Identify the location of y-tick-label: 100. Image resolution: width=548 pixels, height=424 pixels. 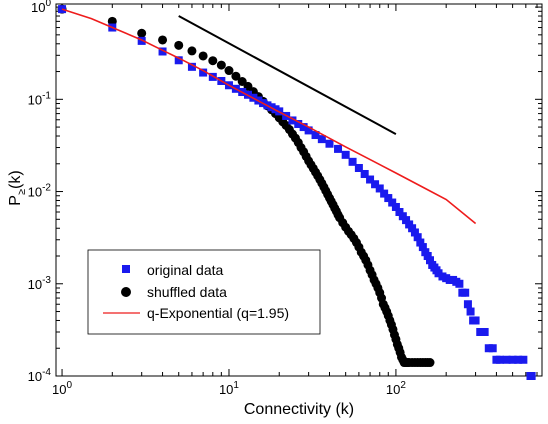
(41, 7).